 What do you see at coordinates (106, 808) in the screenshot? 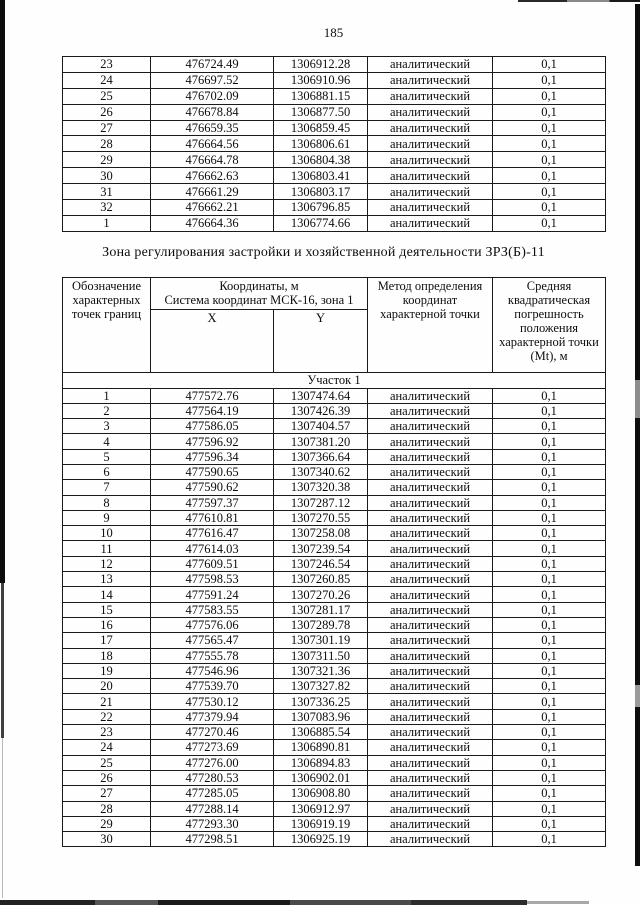
I see `point-number-cell: 28` at bounding box center [106, 808].